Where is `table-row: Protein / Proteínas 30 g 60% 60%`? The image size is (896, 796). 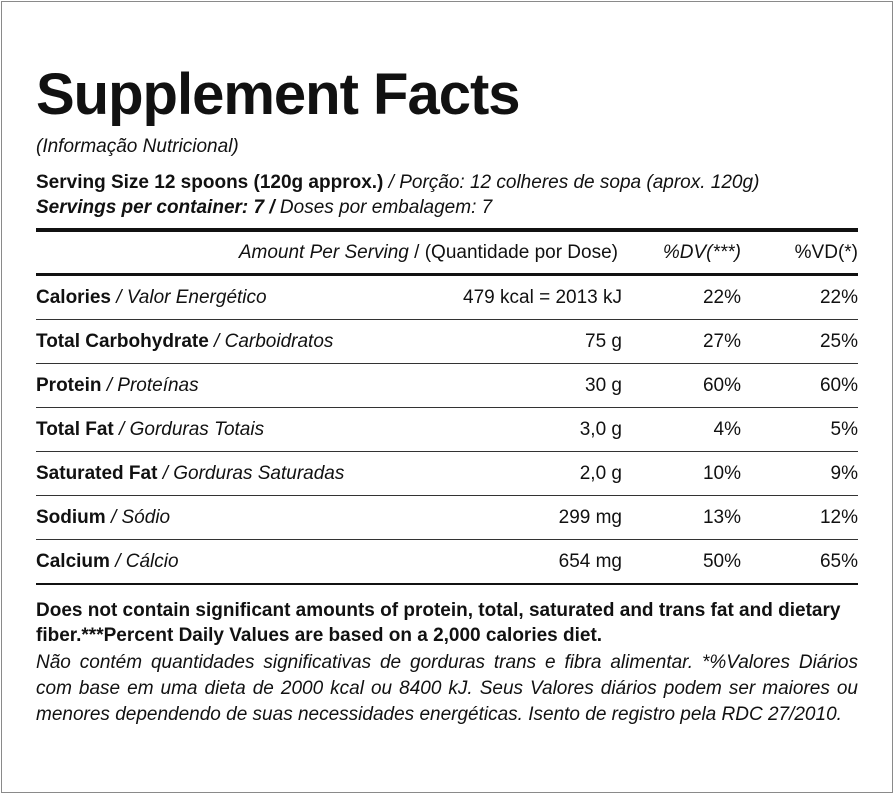 table-row: Protein / Proteínas 30 g 60% 60% is located at coordinates (447, 386).